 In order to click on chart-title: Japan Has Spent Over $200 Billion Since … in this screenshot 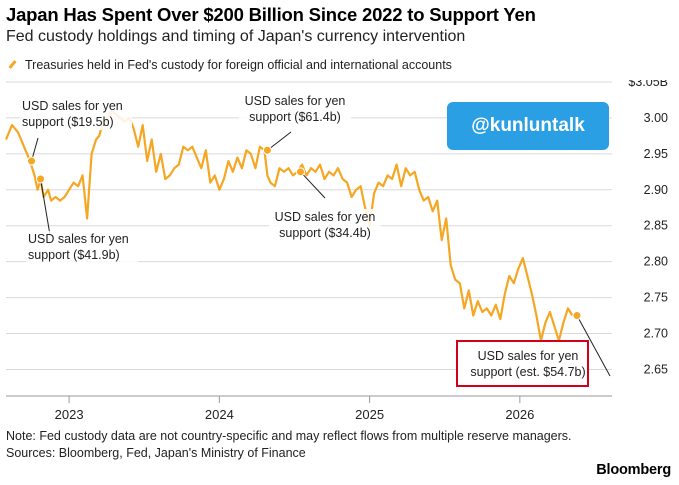, I will do `click(271, 14)`.